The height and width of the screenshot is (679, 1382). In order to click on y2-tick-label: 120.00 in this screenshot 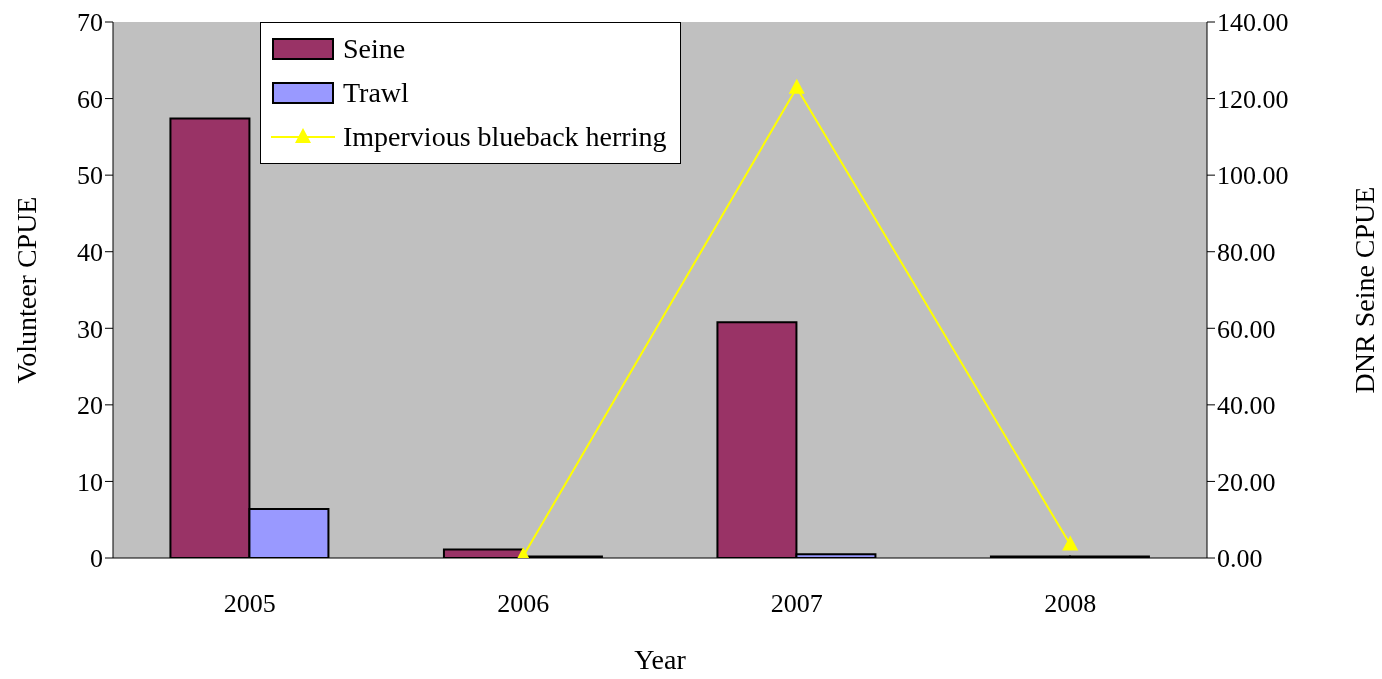, I will do `click(1253, 99)`.